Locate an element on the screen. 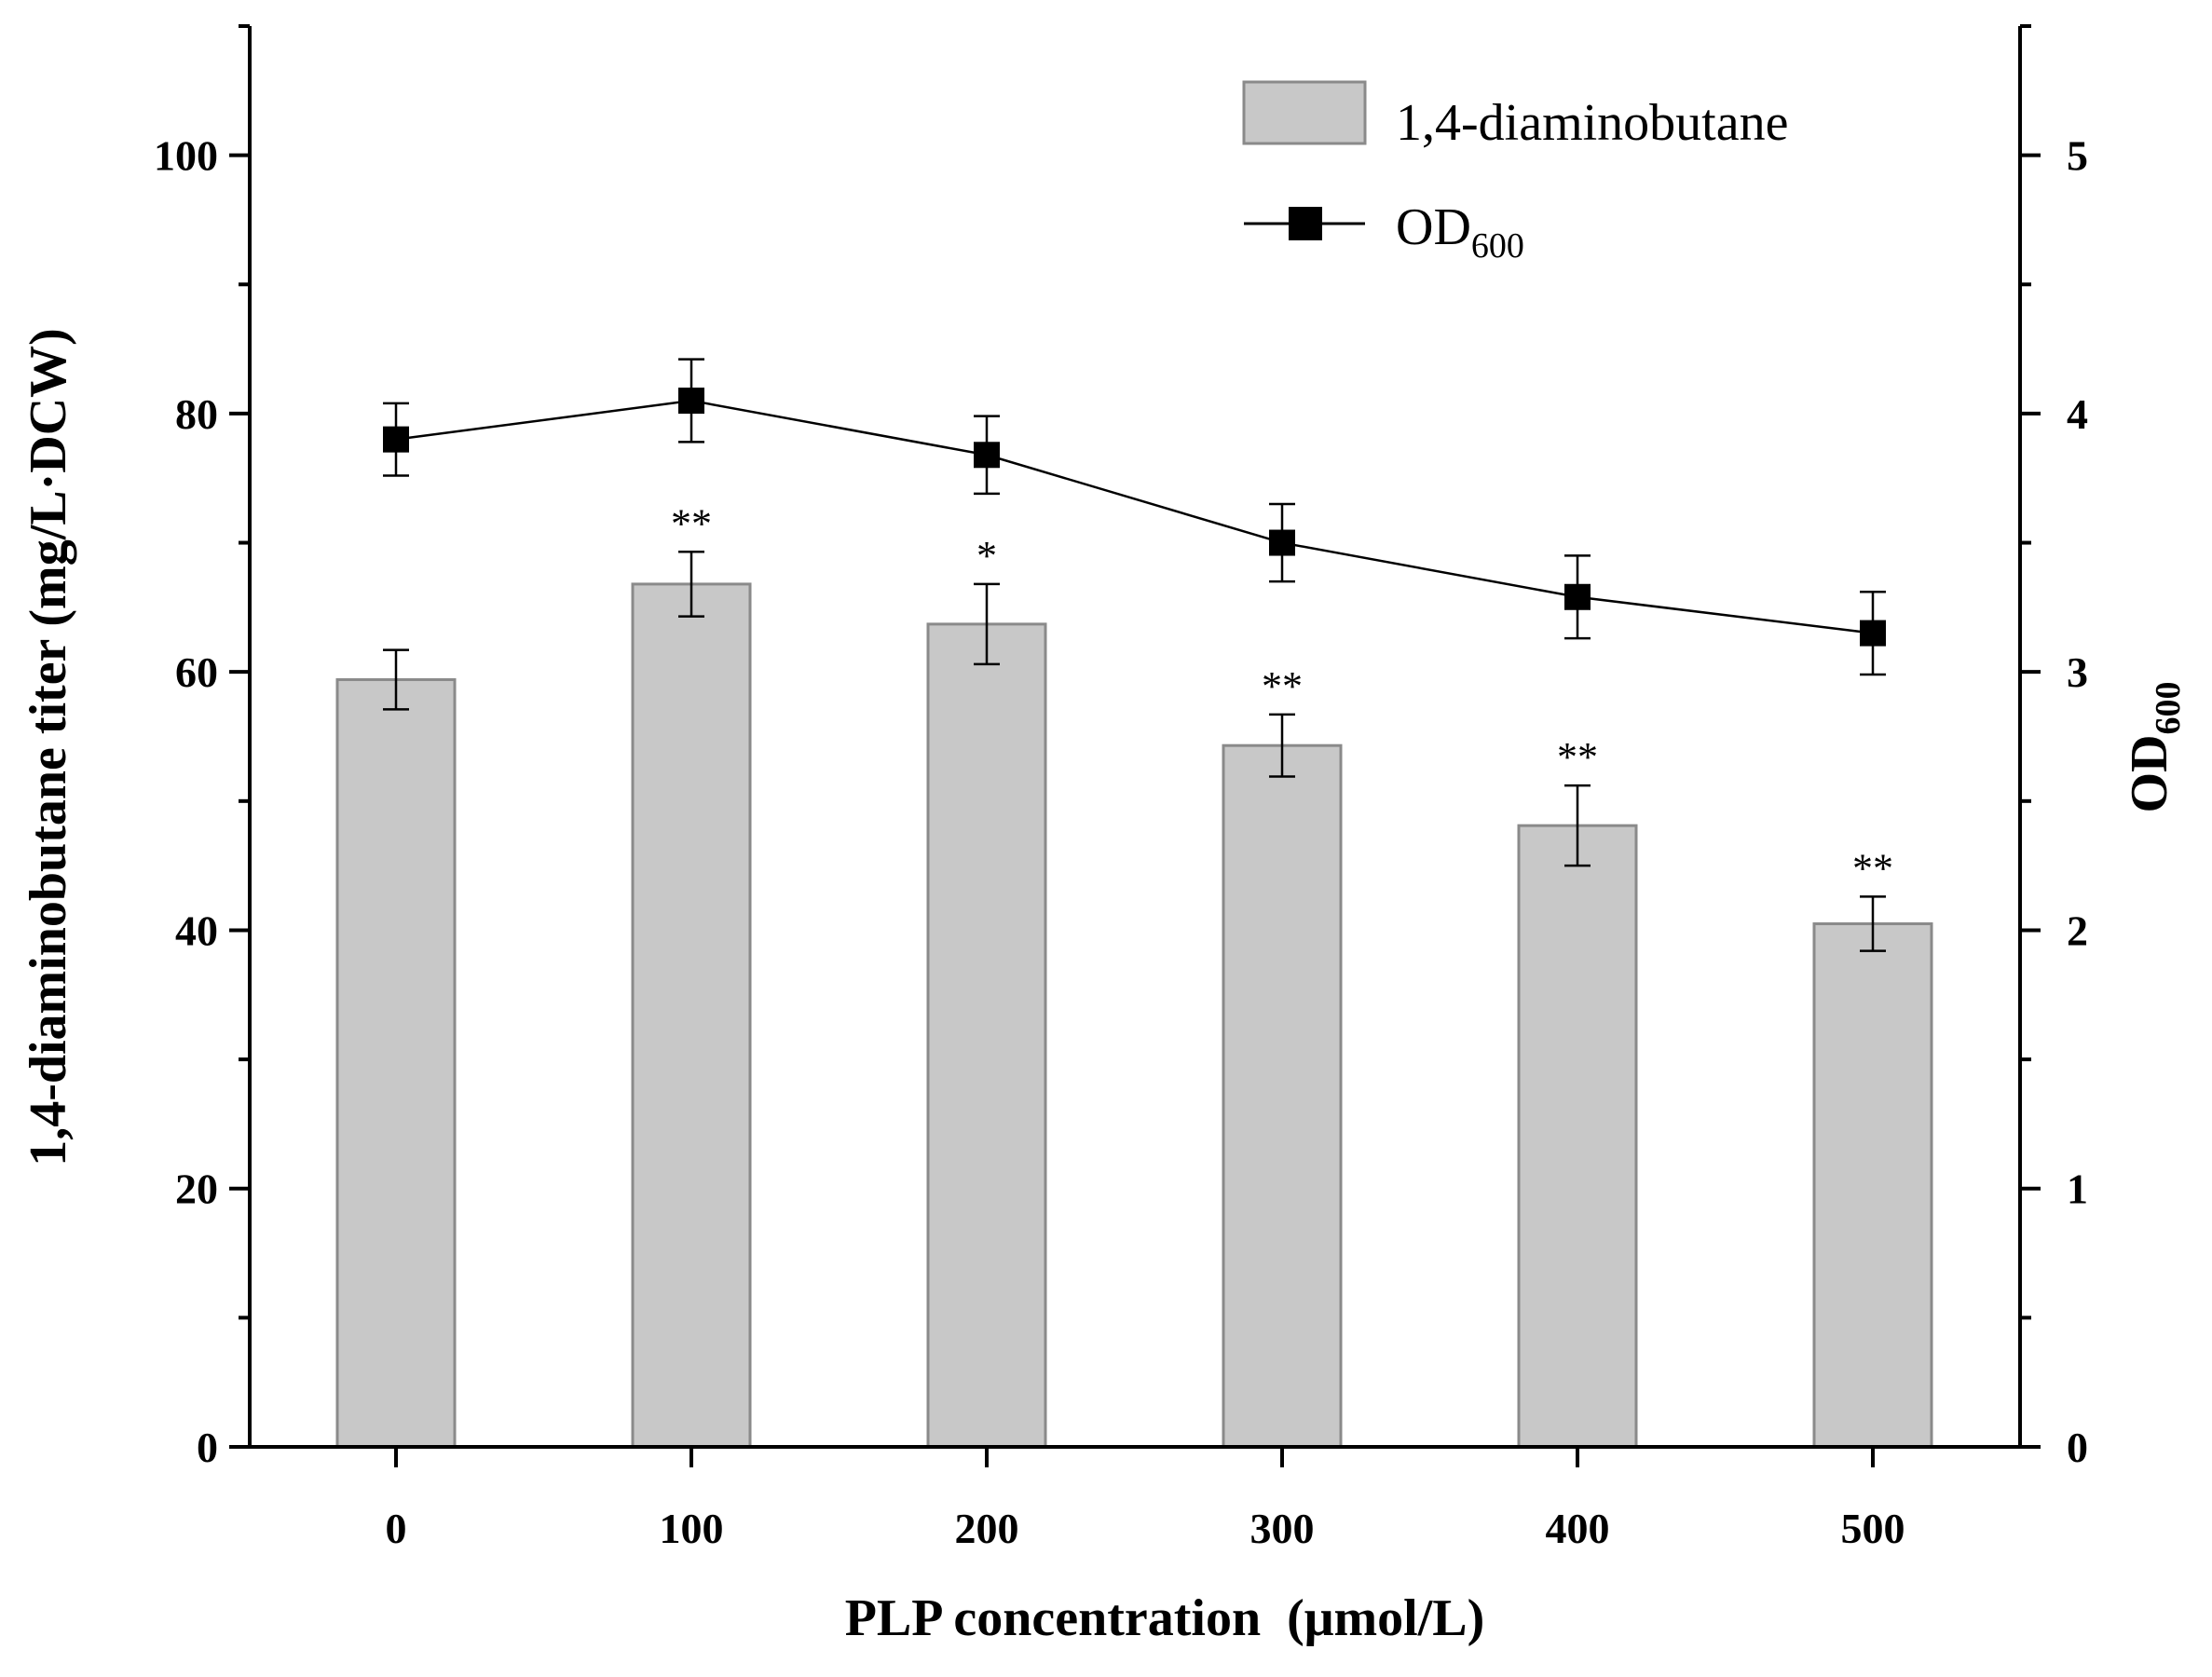 The width and height of the screenshot is (2212, 1677). y-right-tick-label: 1 is located at coordinates (2077, 1189).